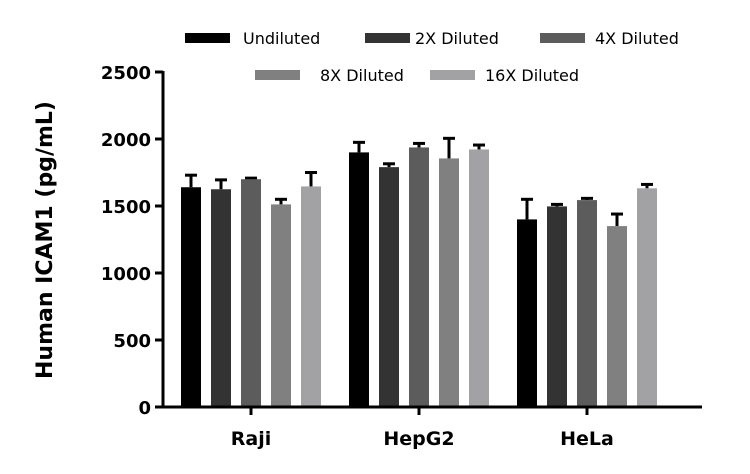  Describe the element at coordinates (362, 75) in the screenshot. I see `legend-label: 8X Diluted` at that location.